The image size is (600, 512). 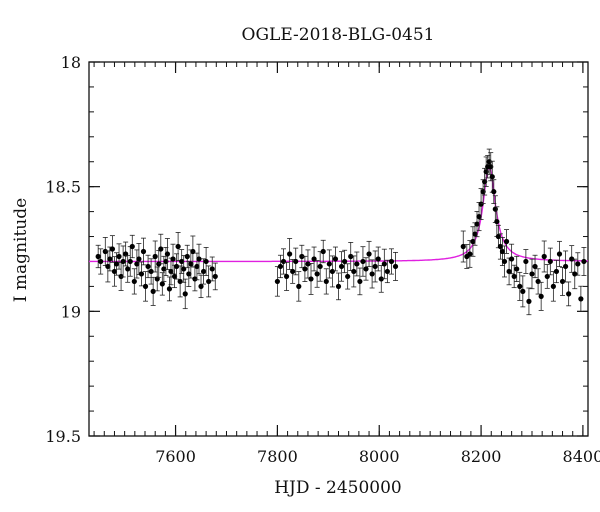 What do you see at coordinates (338, 488) in the screenshot?
I see `x-axis-label: HJD - 2450000` at bounding box center [338, 488].